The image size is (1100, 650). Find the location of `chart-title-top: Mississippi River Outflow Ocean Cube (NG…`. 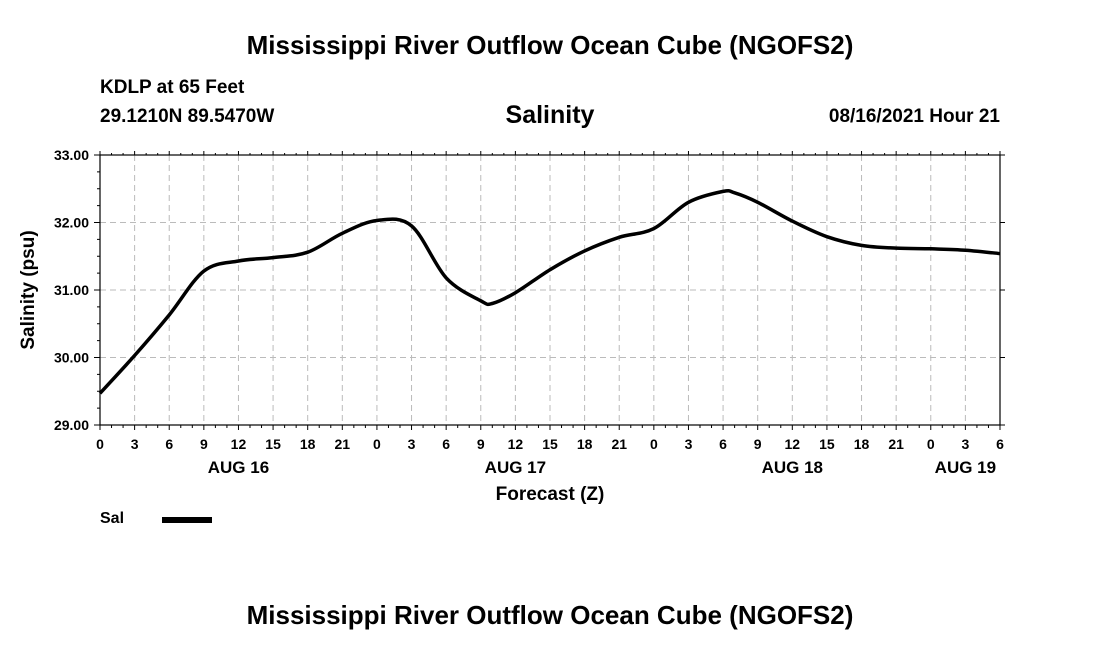

chart-title-top: Mississippi River Outflow Ocean Cube (NG… is located at coordinates (550, 45).